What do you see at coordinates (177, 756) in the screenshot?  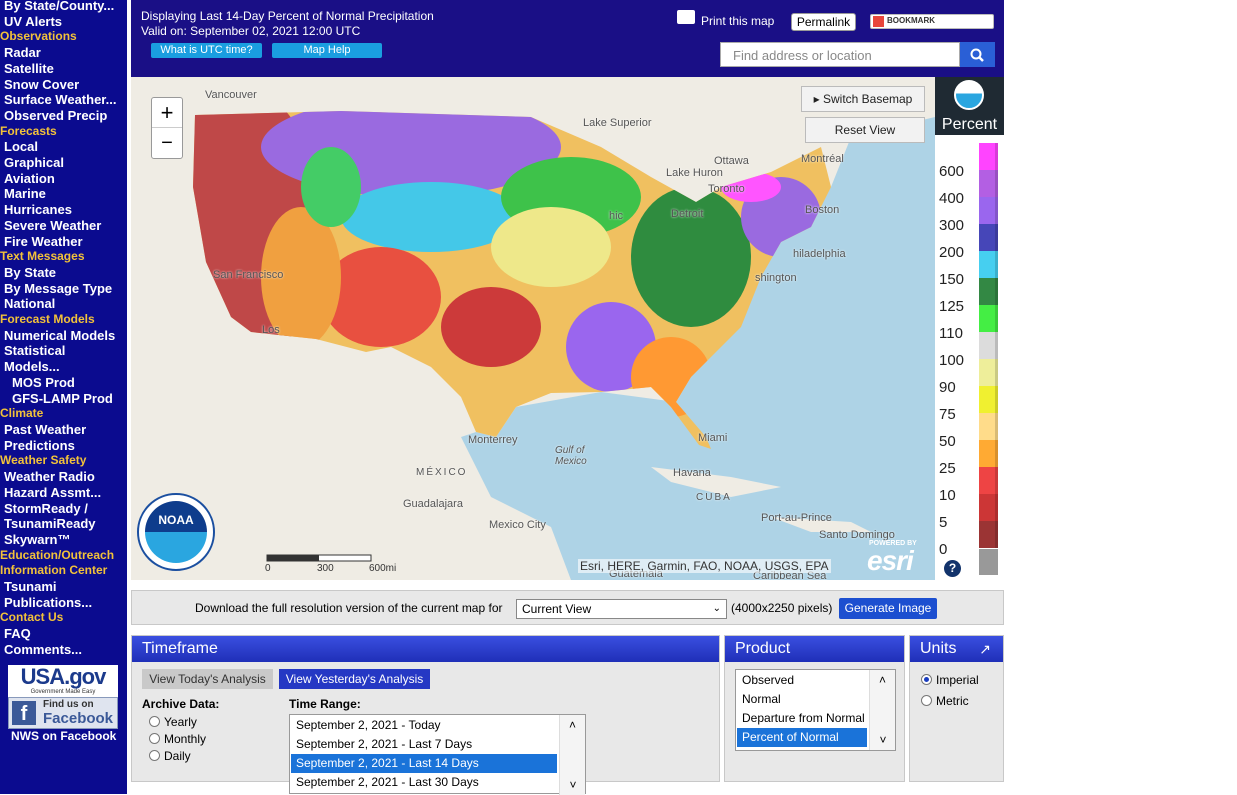 I see `archive-option: Daily` at bounding box center [177, 756].